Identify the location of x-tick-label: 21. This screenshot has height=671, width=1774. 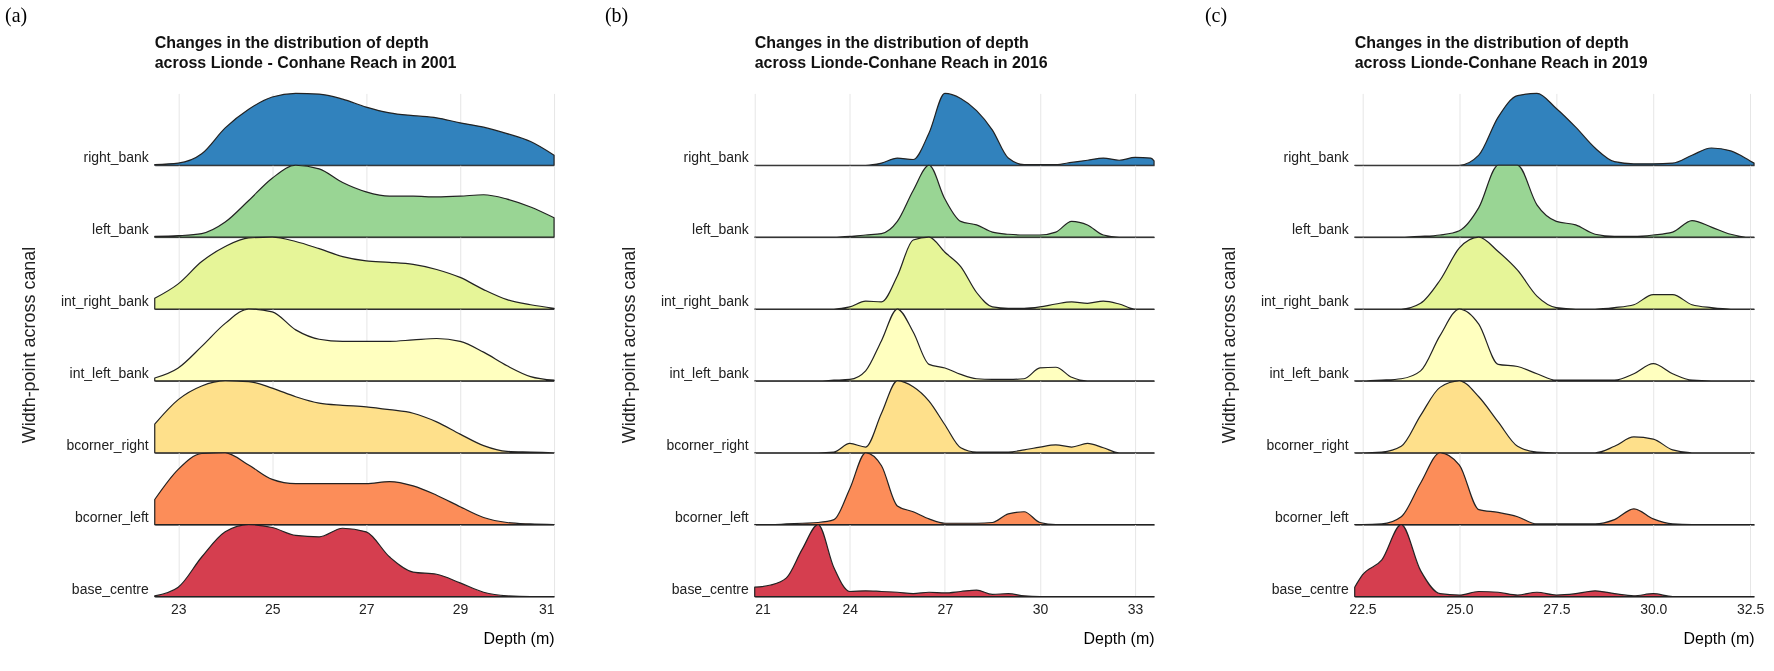
(763, 609).